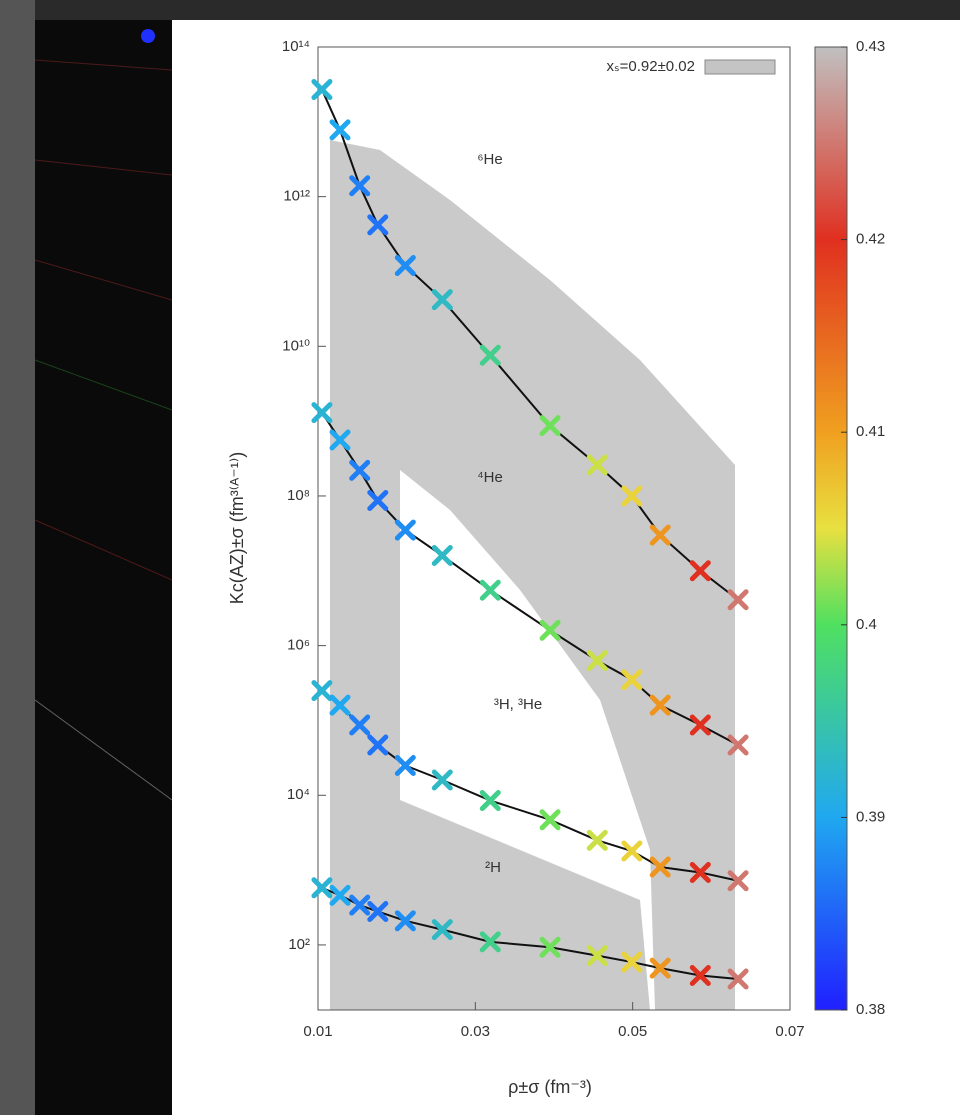  What do you see at coordinates (870, 1009) in the screenshot?
I see `colorbar-tick-label: 0.38` at bounding box center [870, 1009].